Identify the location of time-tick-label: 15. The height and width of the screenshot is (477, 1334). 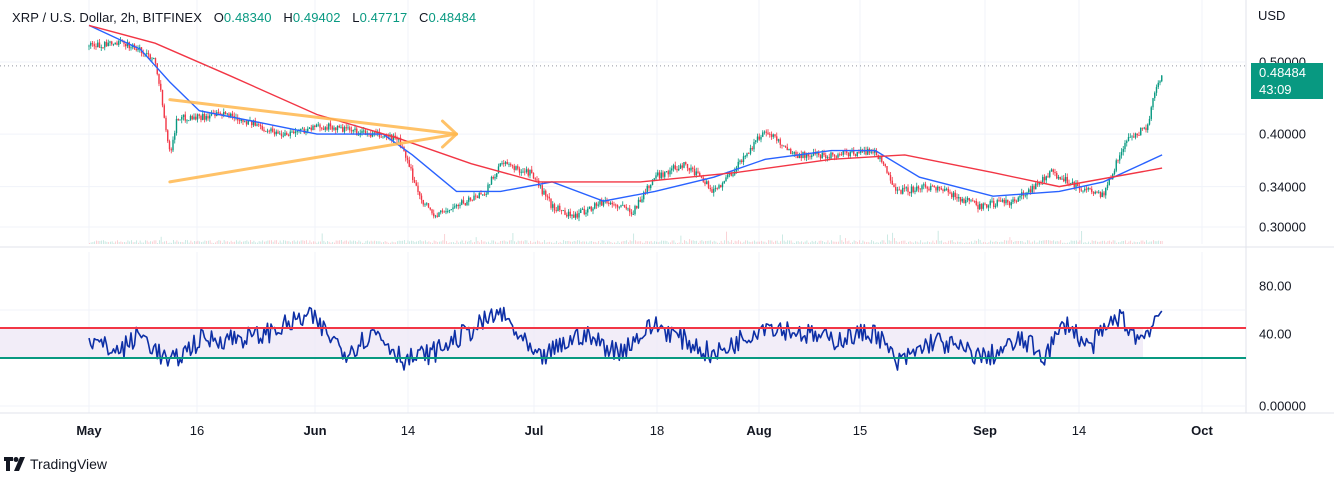
(860, 430).